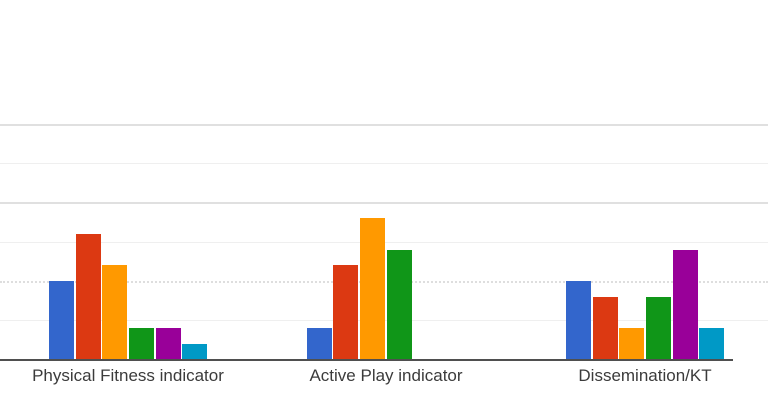 The image size is (768, 401). I want to click on minor-gridline, so click(384, 163).